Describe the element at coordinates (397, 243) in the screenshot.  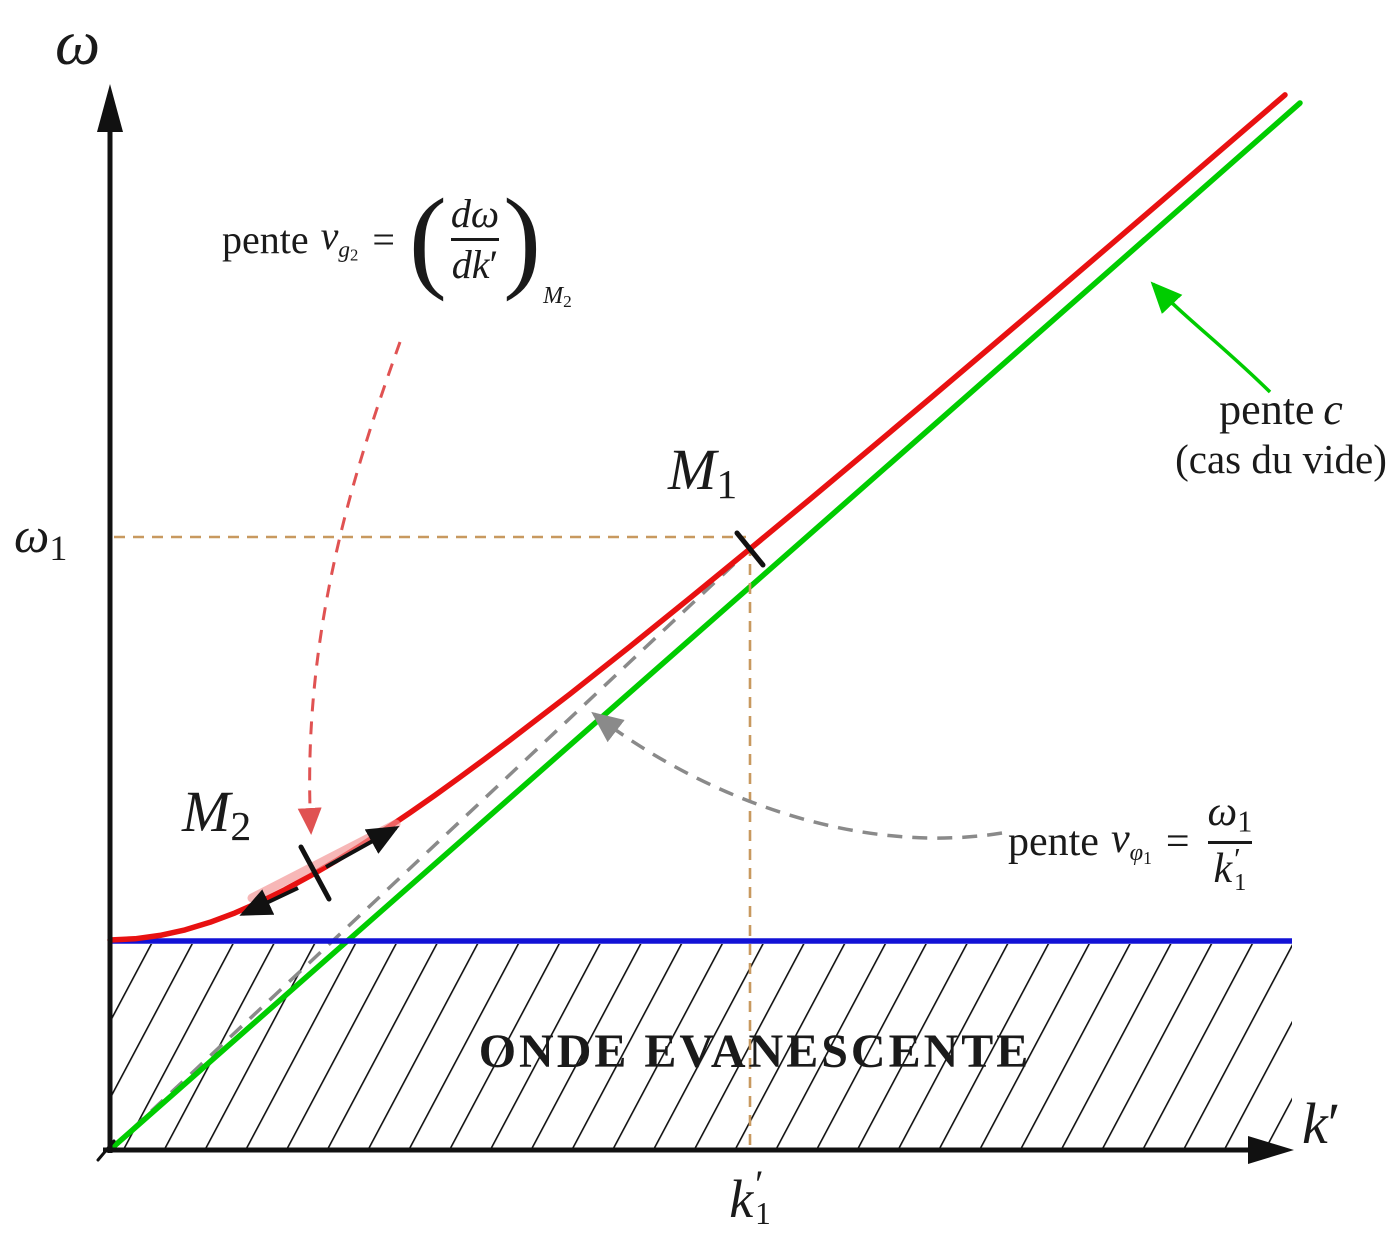
I see `vg2-annotation: pente vg2 = ( dω dk′ ) M2` at that location.